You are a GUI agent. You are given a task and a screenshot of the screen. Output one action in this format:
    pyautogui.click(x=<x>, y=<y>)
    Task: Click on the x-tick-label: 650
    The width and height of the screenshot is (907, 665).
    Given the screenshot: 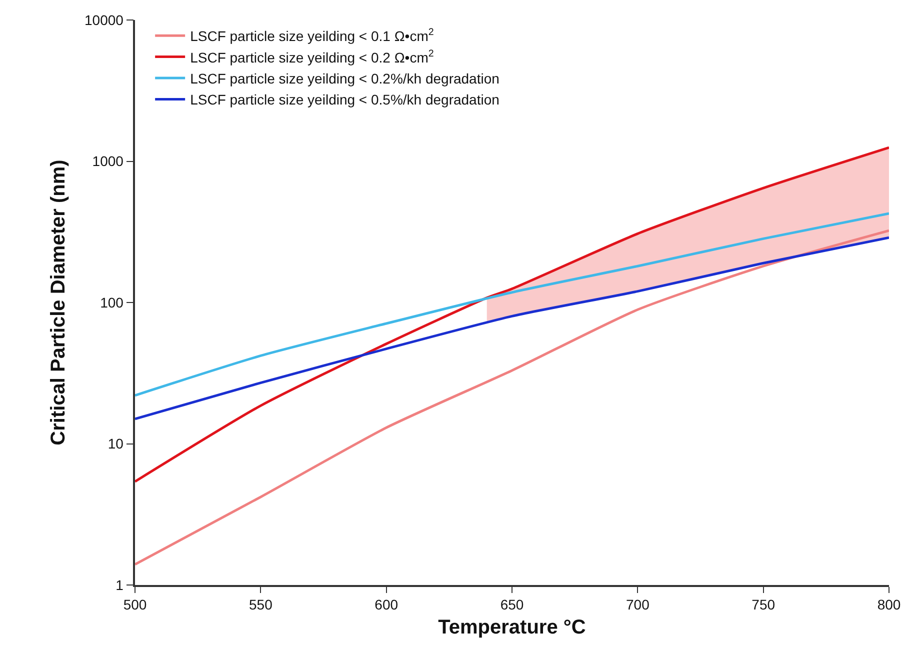 What is the action you would take?
    pyautogui.click(x=512, y=604)
    